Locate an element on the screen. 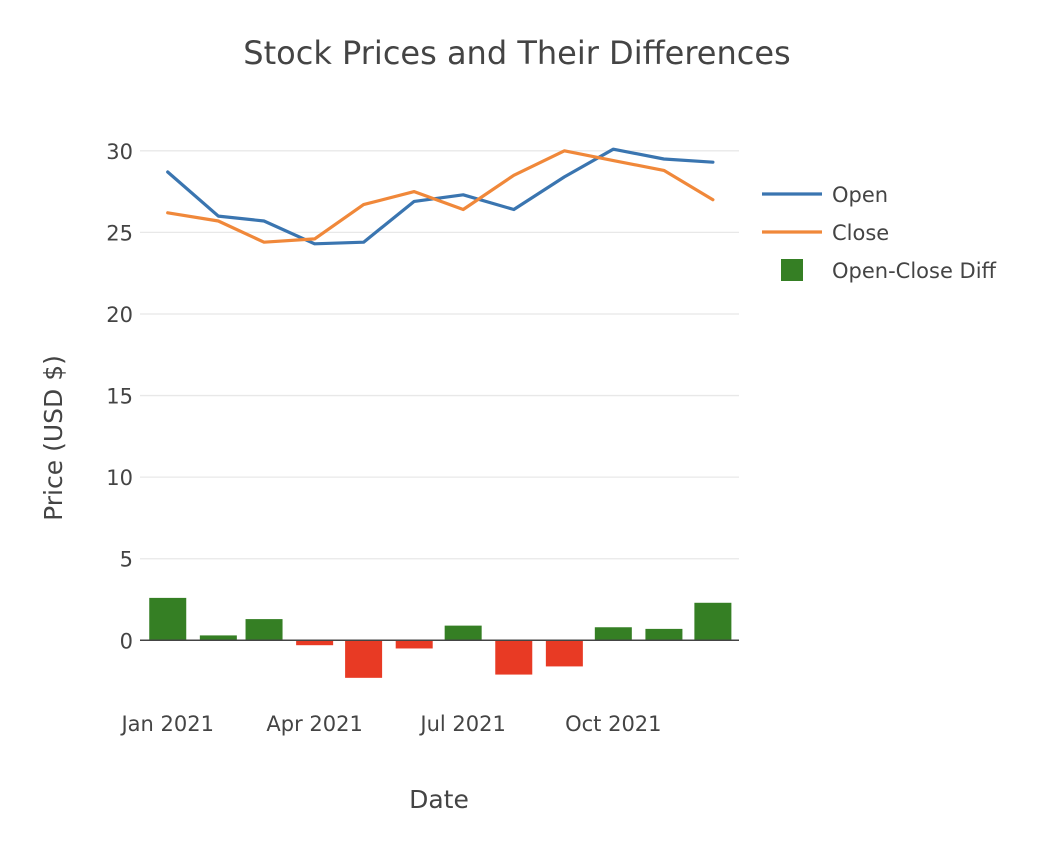  x-axis-ticks: Jan 2021 Apr 2021 Jul 2021 Oct 2021 is located at coordinates (390, 724).